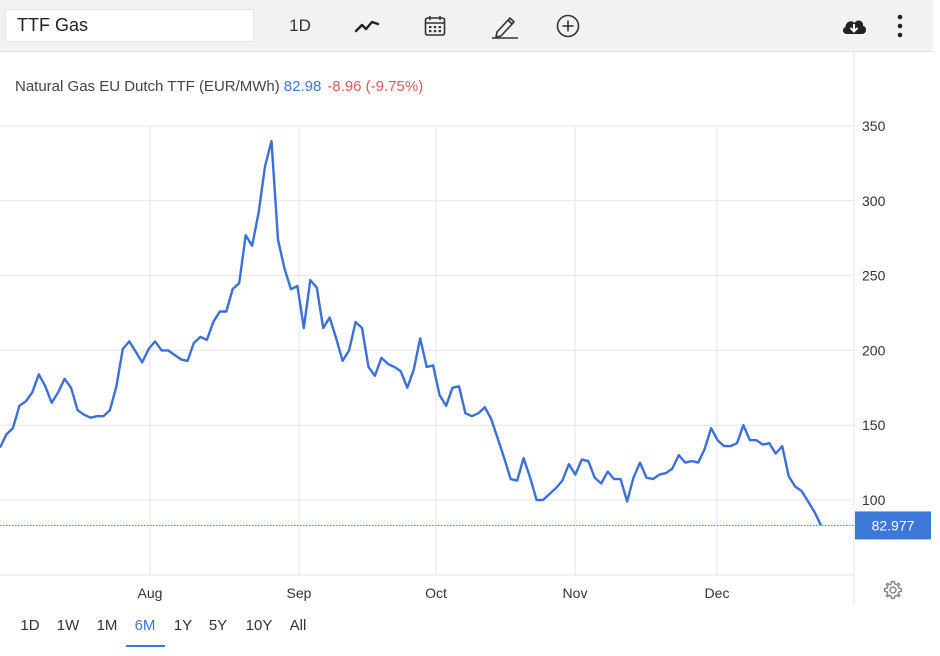  I want to click on chart-type-button, so click(367, 25).